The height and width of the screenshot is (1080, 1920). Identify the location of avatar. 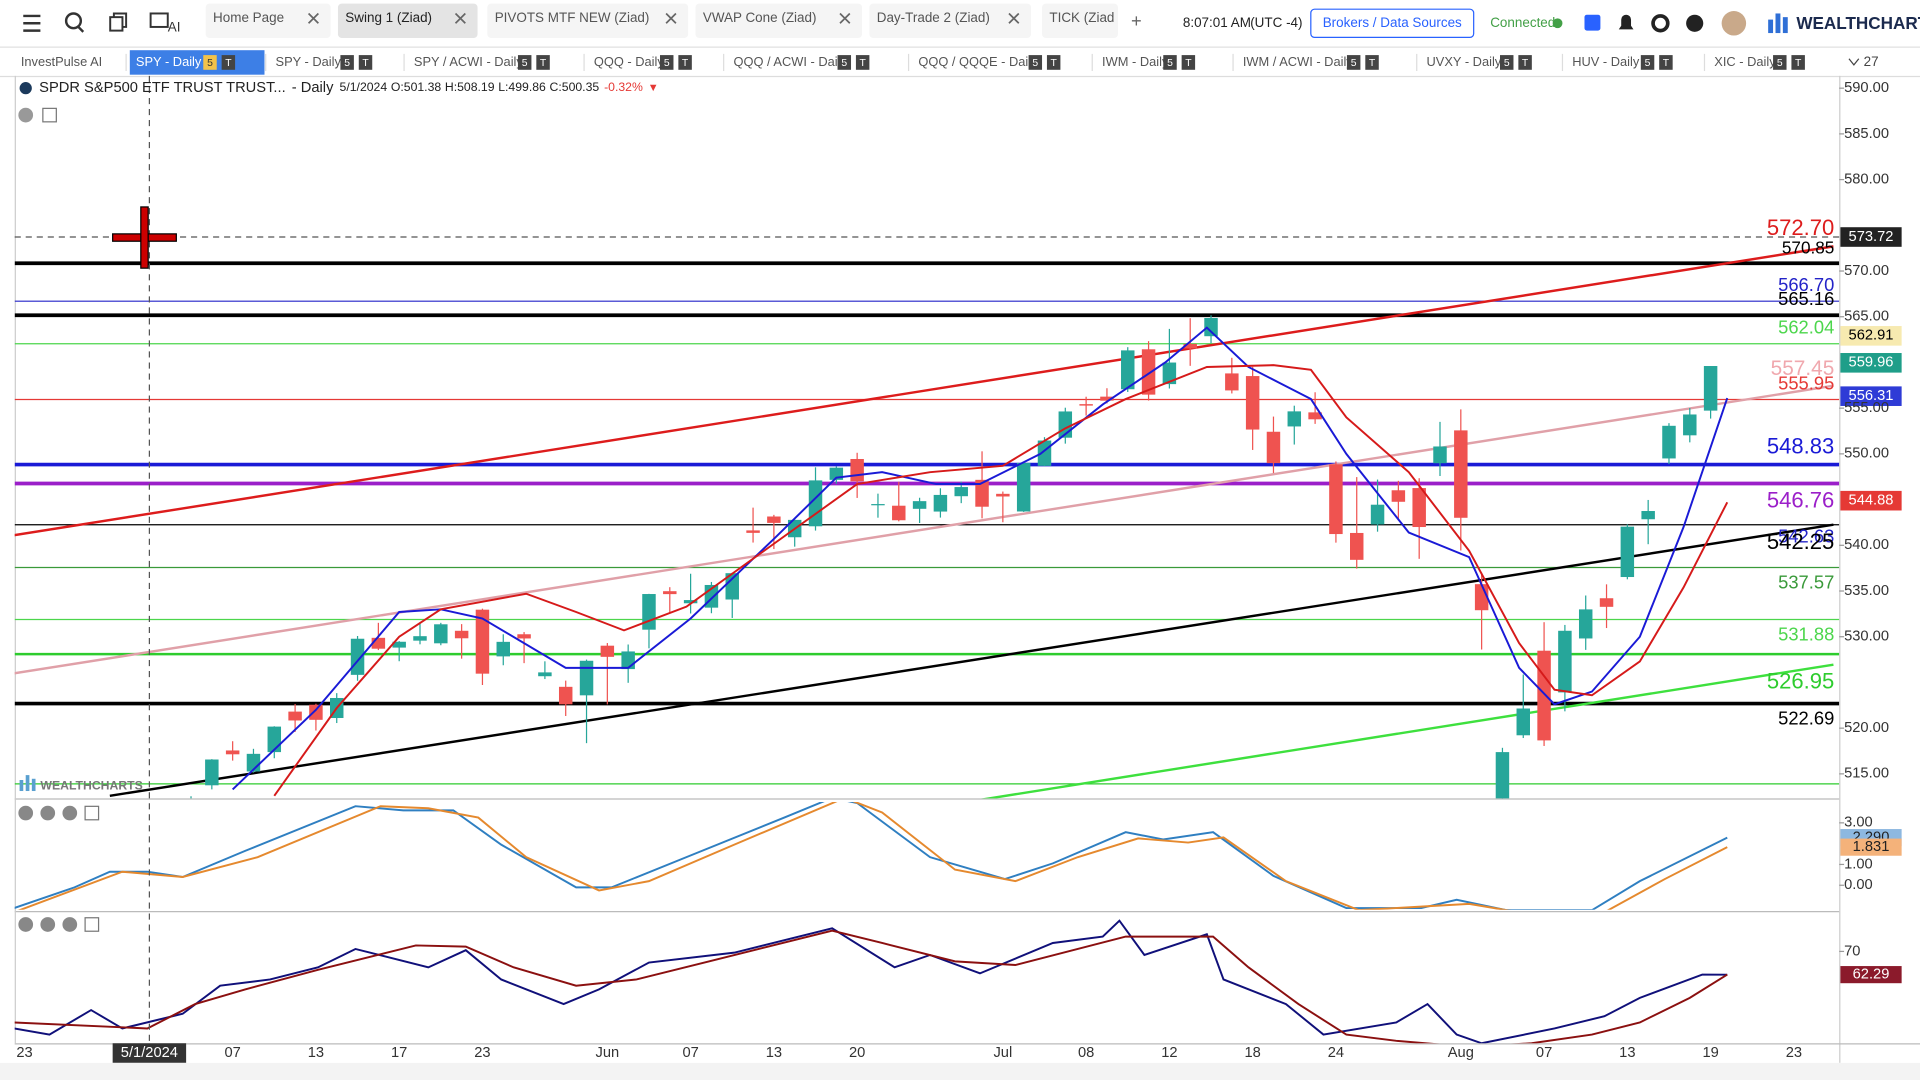
(1734, 23).